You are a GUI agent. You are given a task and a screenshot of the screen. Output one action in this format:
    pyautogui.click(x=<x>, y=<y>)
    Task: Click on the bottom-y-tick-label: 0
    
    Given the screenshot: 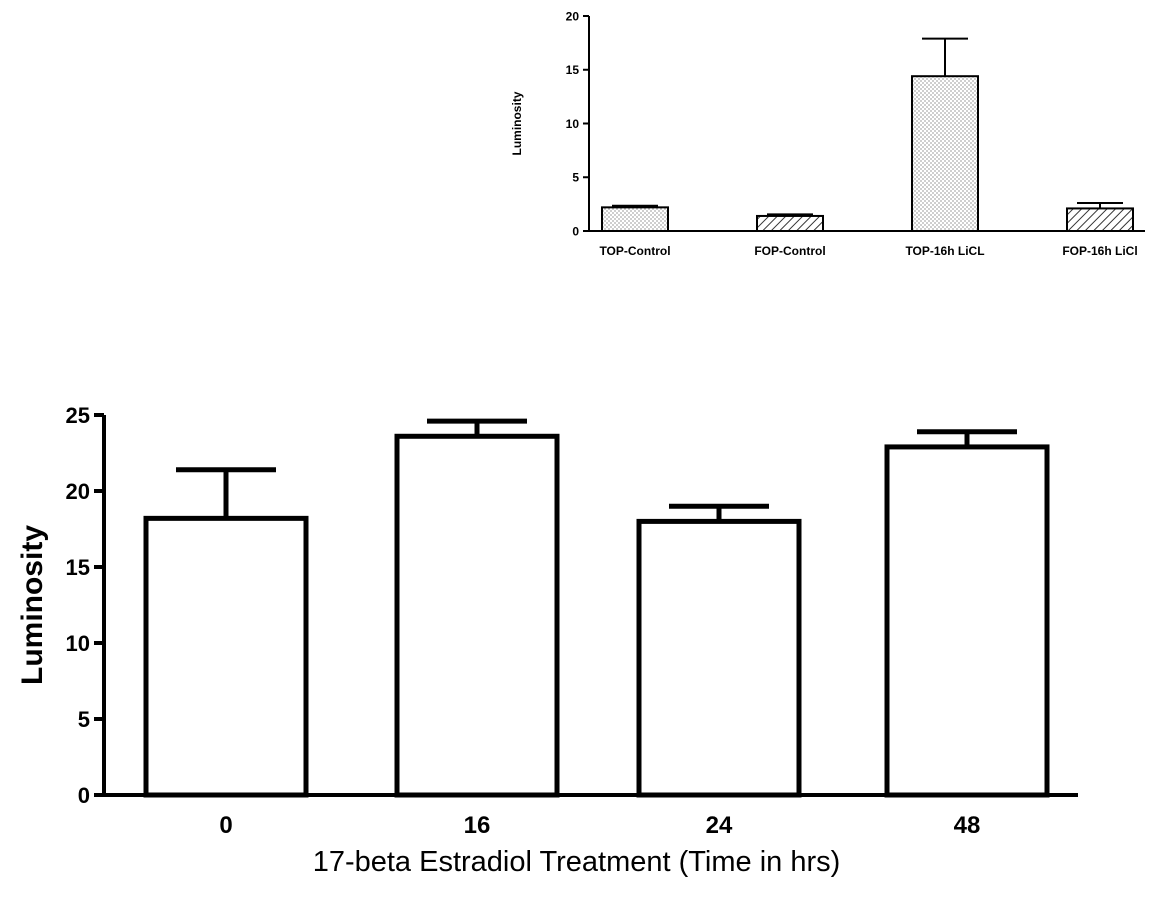 What is the action you would take?
    pyautogui.click(x=84, y=795)
    